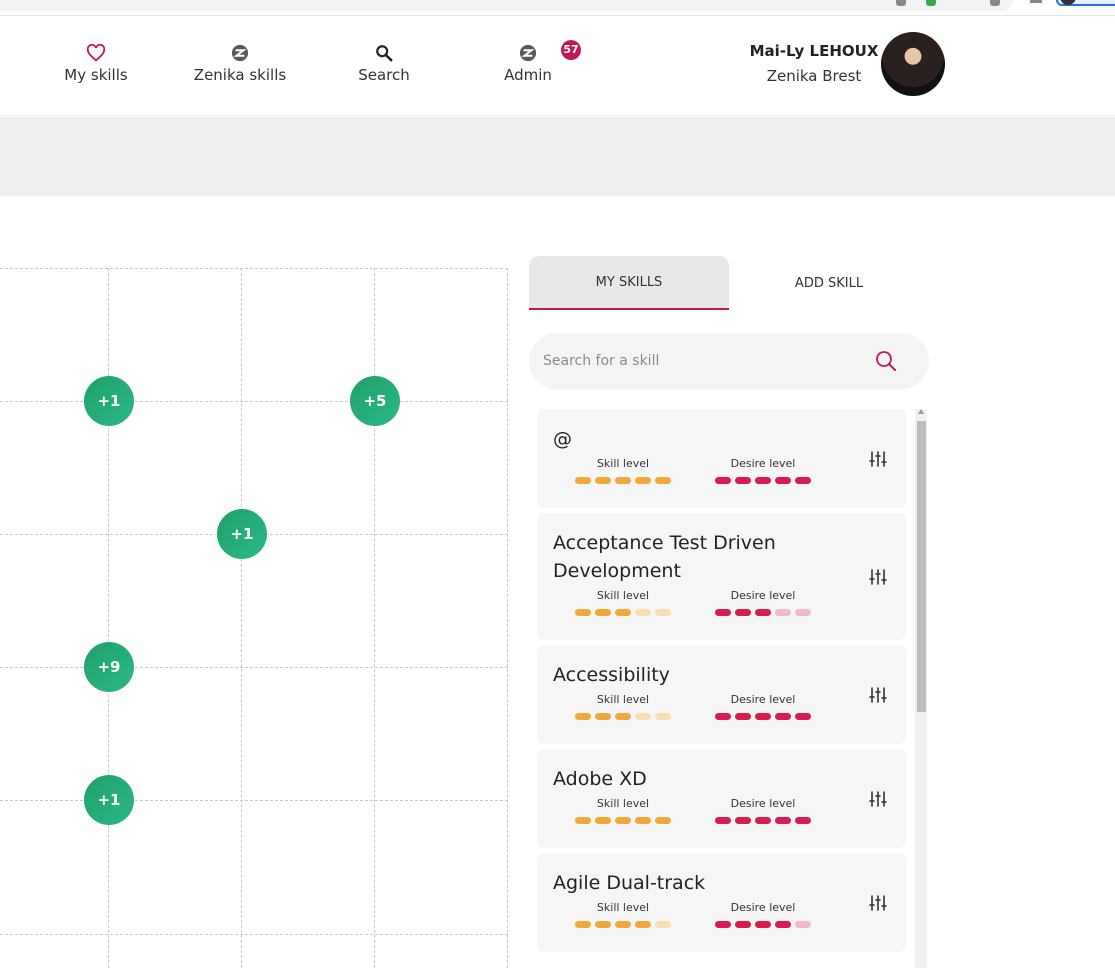 The width and height of the screenshot is (1115, 968). I want to click on user-agency: Zenika Brest, so click(814, 76).